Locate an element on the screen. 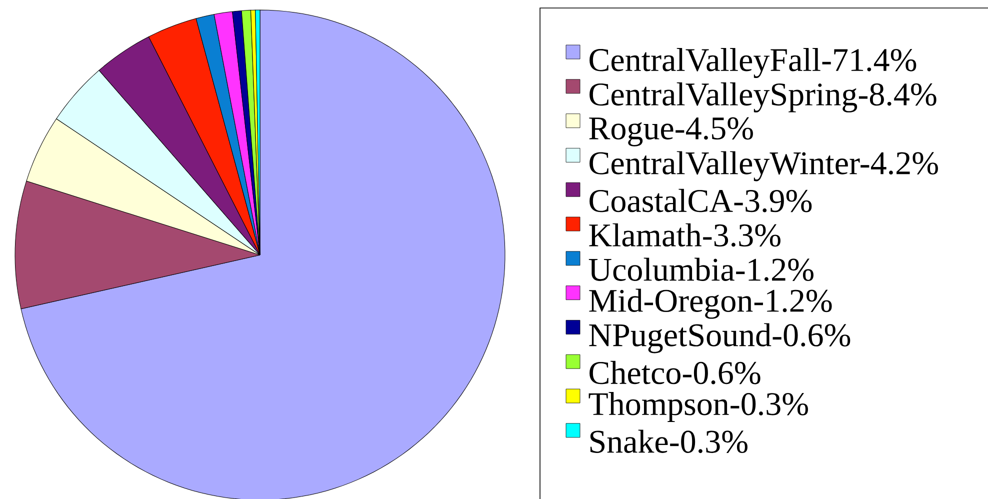  legend-label: CentralValleySpring-8.4% is located at coordinates (763, 97).